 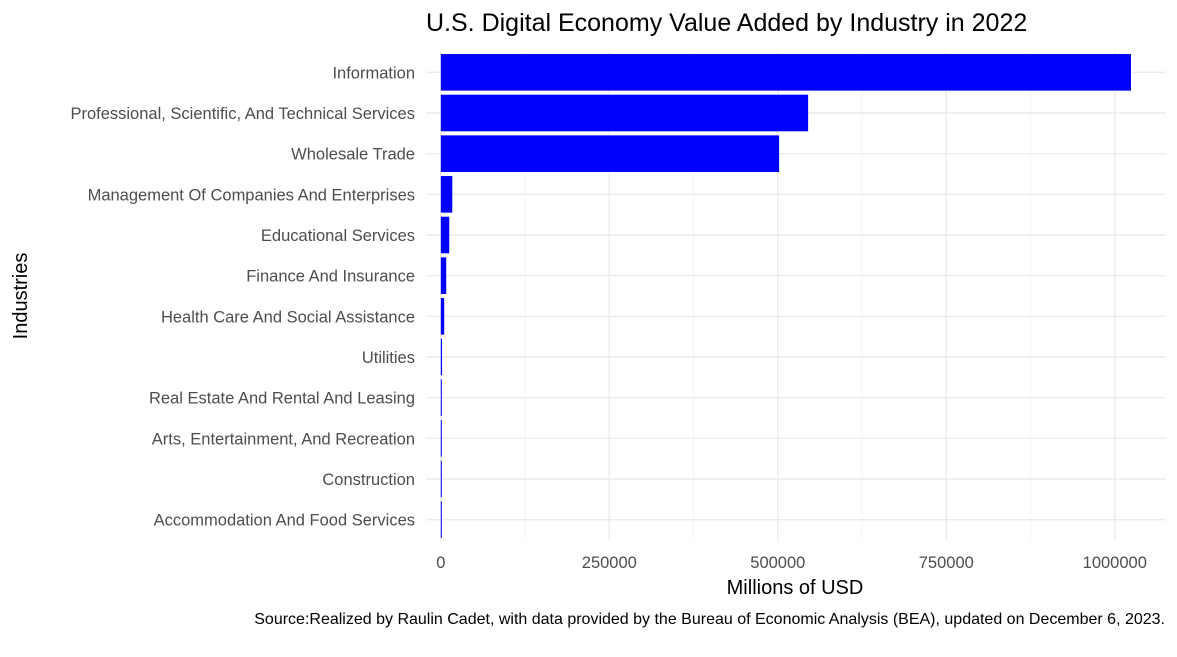 What do you see at coordinates (946, 563) in the screenshot?
I see `x-tick-label: 750000` at bounding box center [946, 563].